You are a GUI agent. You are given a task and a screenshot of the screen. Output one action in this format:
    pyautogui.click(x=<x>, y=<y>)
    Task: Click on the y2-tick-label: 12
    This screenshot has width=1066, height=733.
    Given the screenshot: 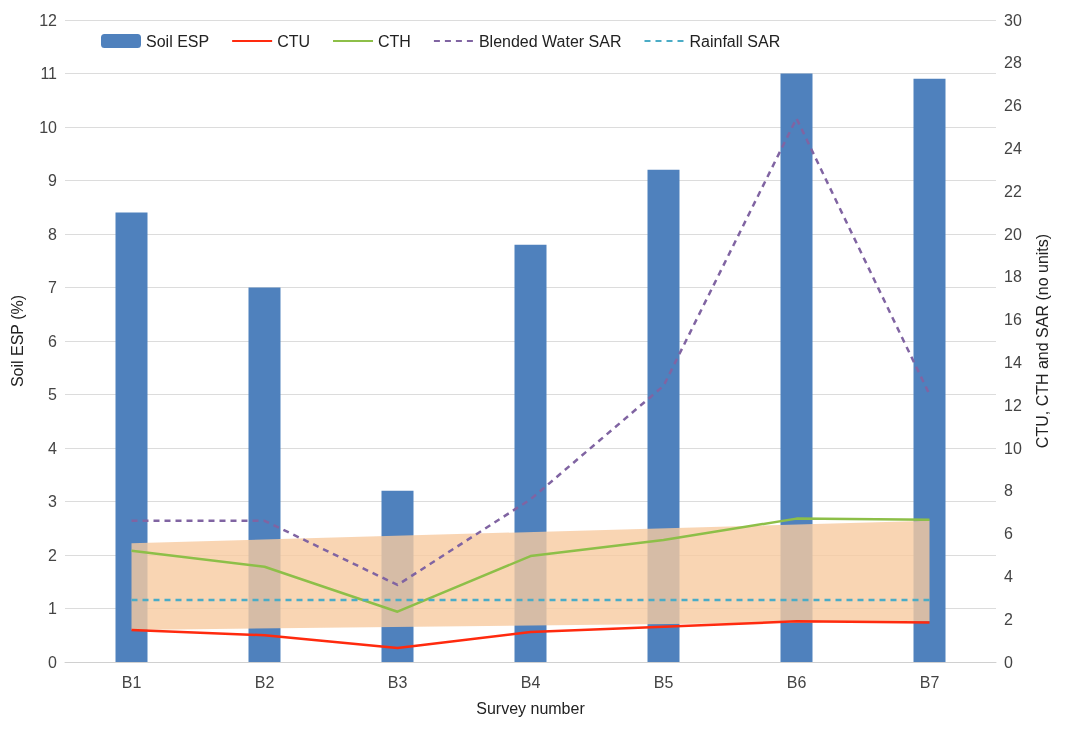 What is the action you would take?
    pyautogui.click(x=1013, y=405)
    